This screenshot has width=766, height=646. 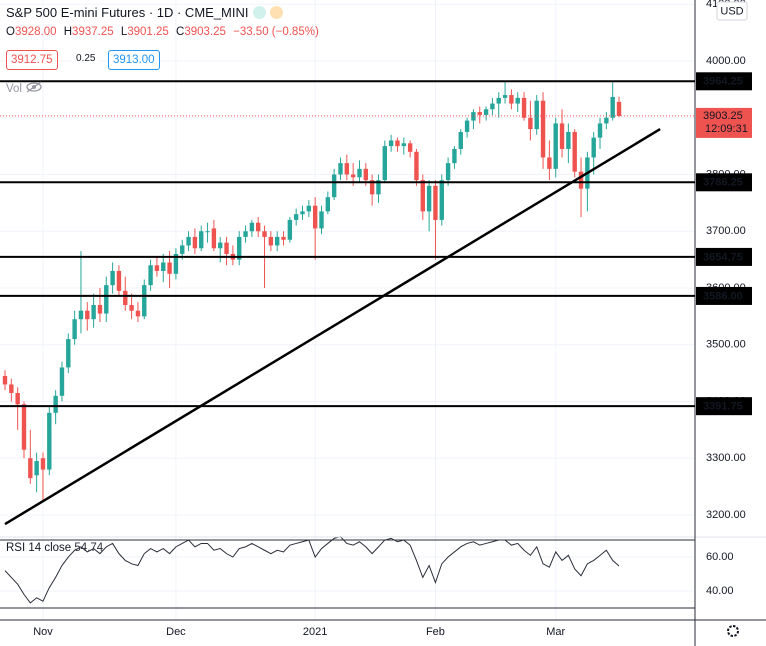 What do you see at coordinates (148, 32) in the screenshot?
I see `ohlc-value: 3901.25` at bounding box center [148, 32].